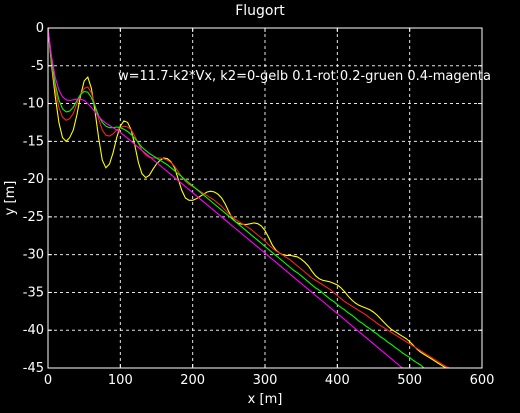 The width and height of the screenshot is (520, 413). Describe the element at coordinates (48, 380) in the screenshot. I see `x-tick-label: 0` at that location.